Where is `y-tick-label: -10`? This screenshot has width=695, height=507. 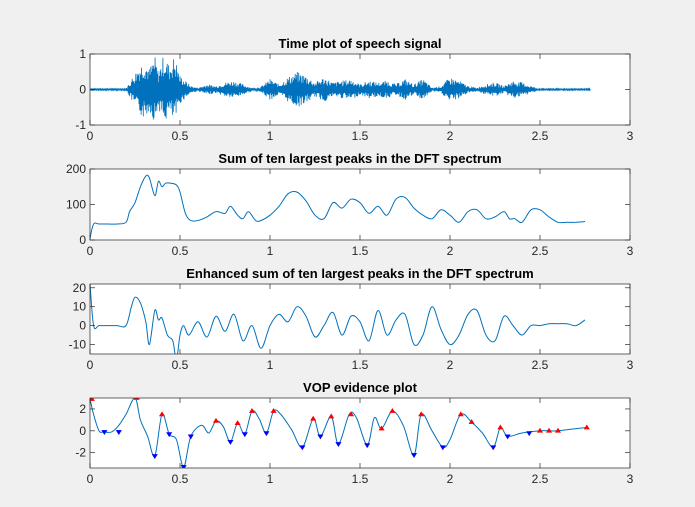 y-tick-label: -10 is located at coordinates (78, 345).